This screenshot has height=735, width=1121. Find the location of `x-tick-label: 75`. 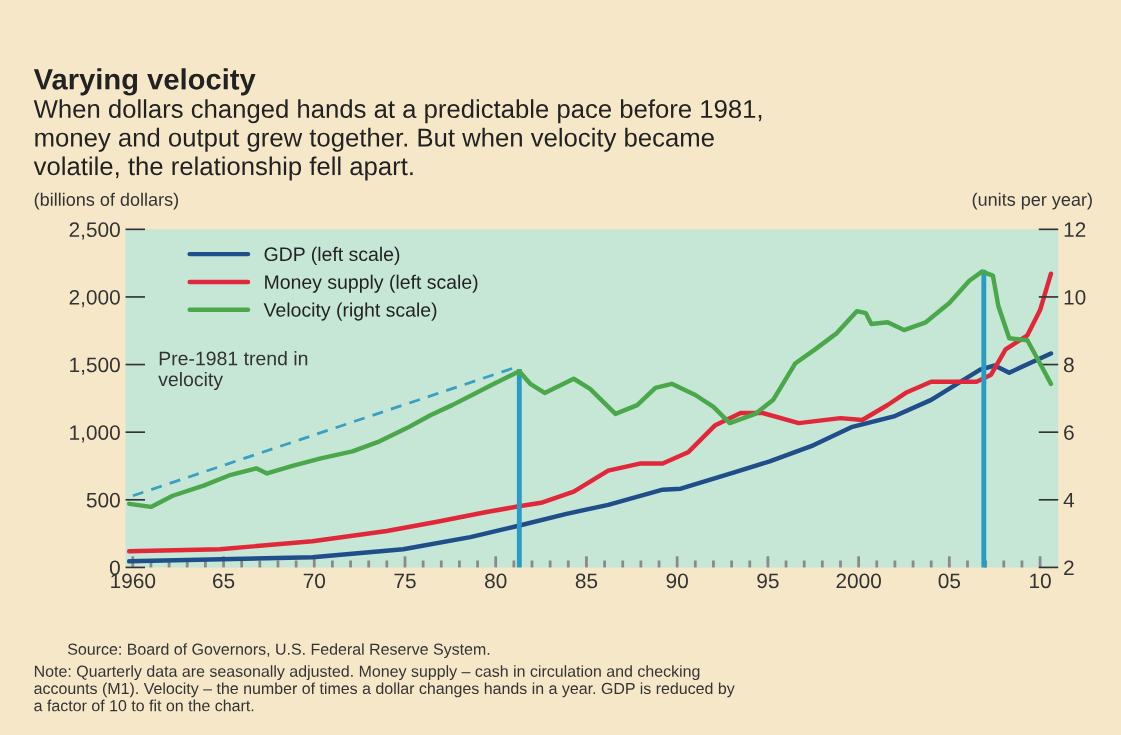

x-tick-label: 75 is located at coordinates (405, 581).